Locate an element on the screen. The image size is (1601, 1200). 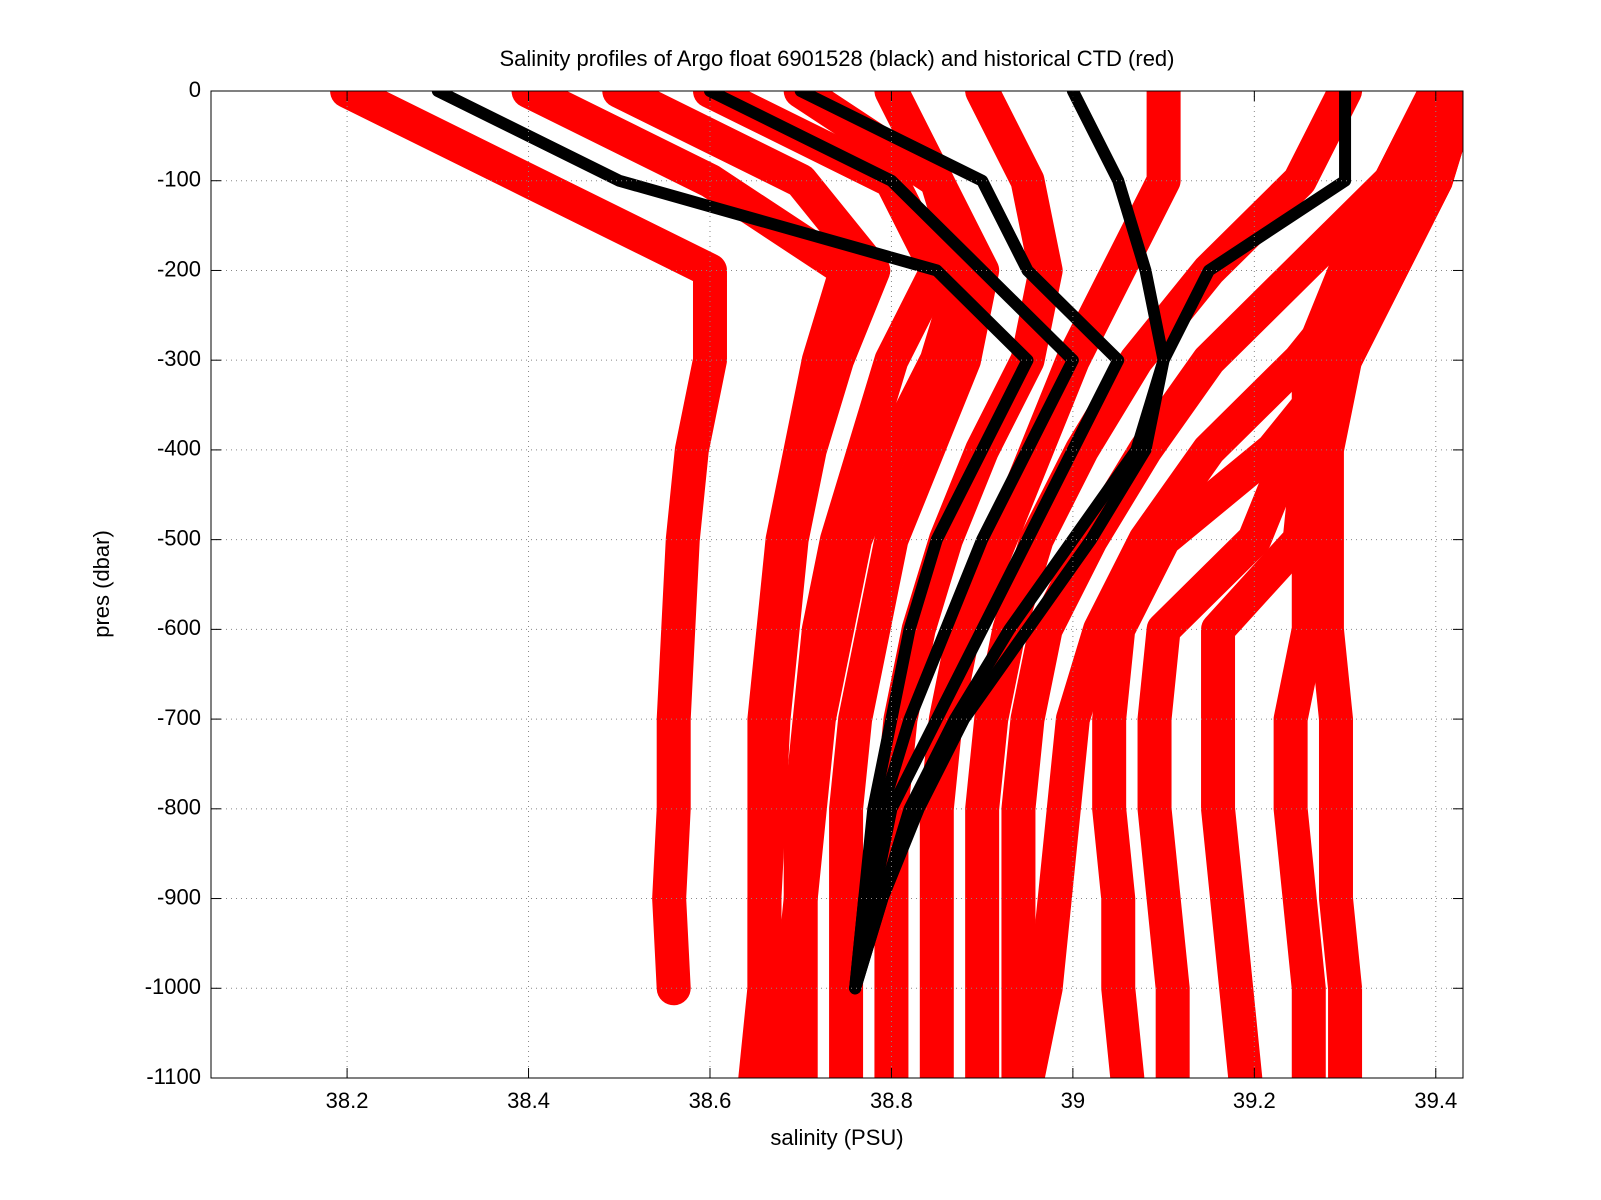
x-tick-label: 39 is located at coordinates (1073, 1100).